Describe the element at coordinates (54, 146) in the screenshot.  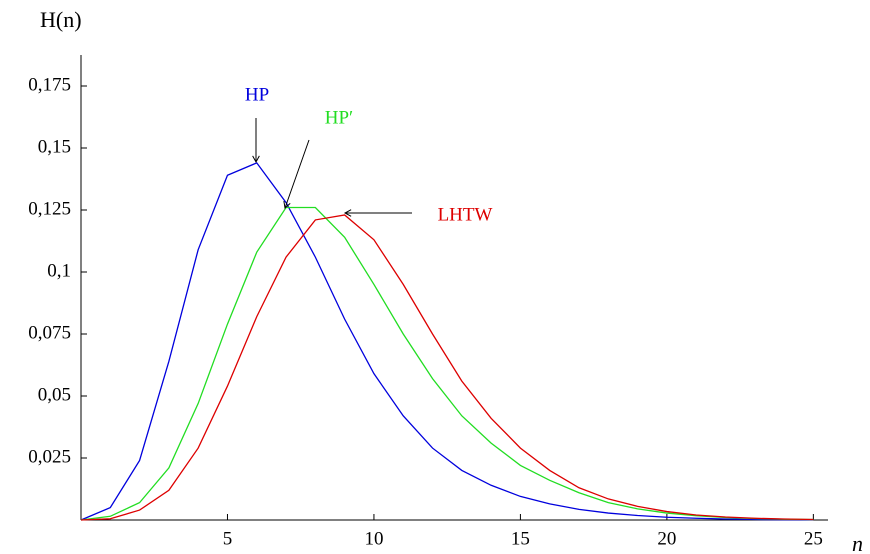
I see `y-tick-label: 0,15` at that location.